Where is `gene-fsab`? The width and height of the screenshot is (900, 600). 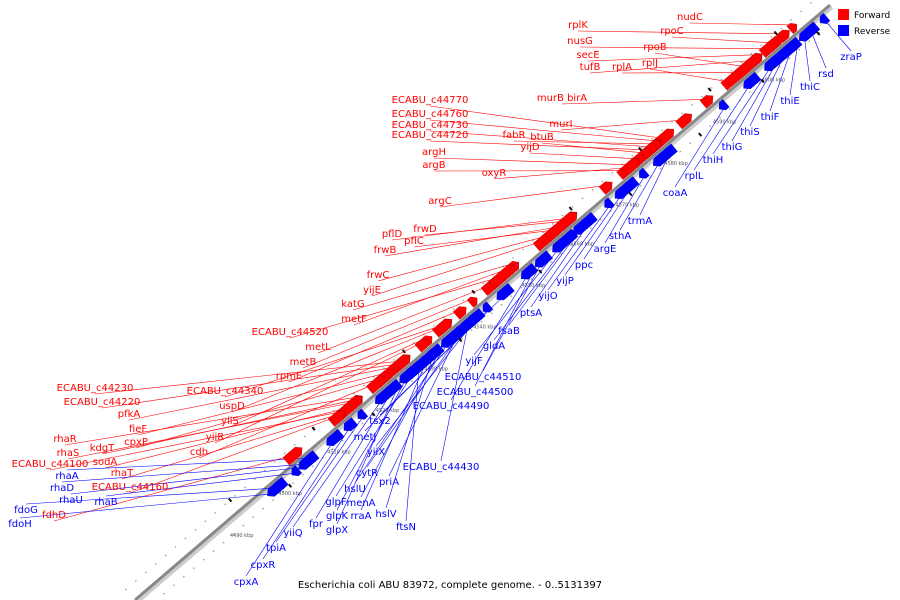
gene-fsab is located at coordinates (582, 226).